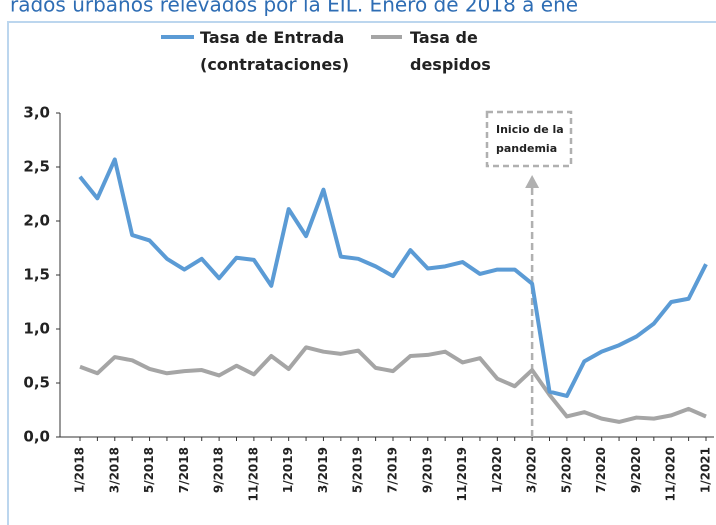 The image size is (716, 525). What do you see at coordinates (323, 470) in the screenshot?
I see `x-tick-label: 3/2019` at bounding box center [323, 470].